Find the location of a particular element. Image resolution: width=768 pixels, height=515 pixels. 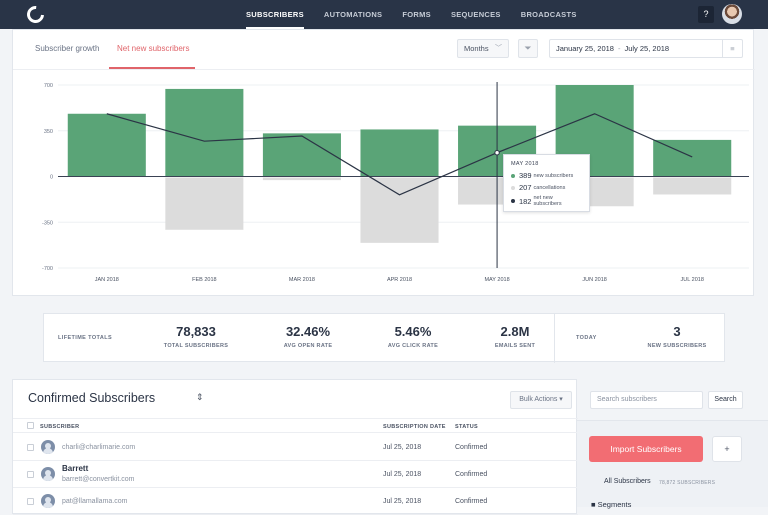

sort-icon: ⇕ is located at coordinates (200, 397).